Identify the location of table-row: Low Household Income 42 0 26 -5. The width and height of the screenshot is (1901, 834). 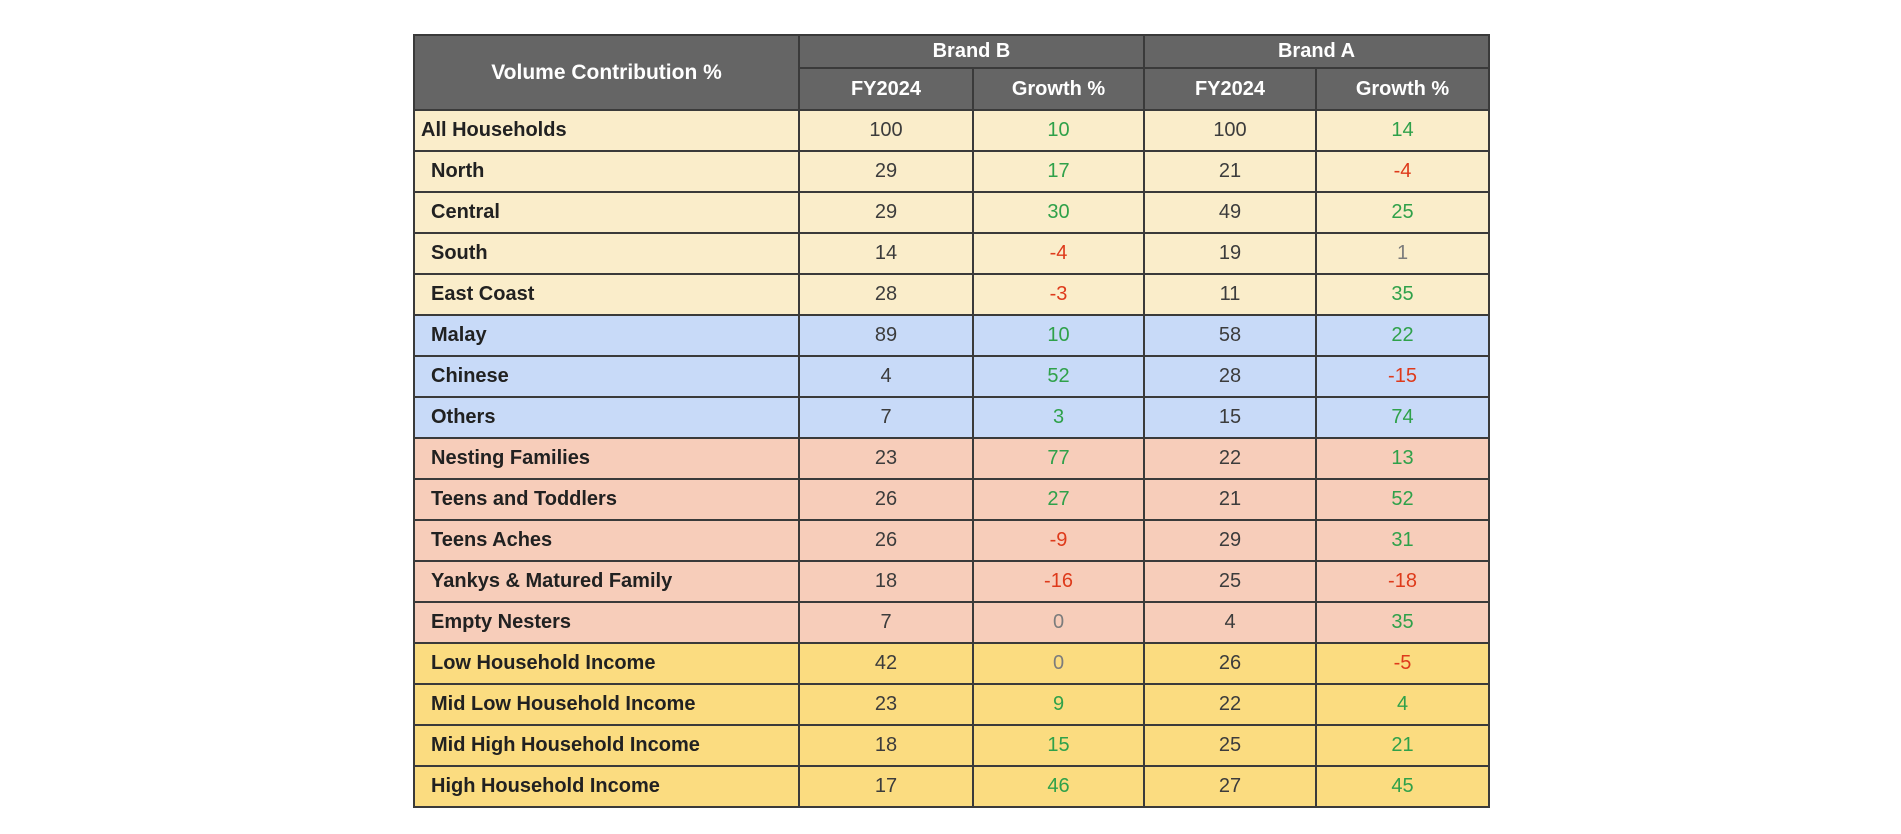
(951, 663).